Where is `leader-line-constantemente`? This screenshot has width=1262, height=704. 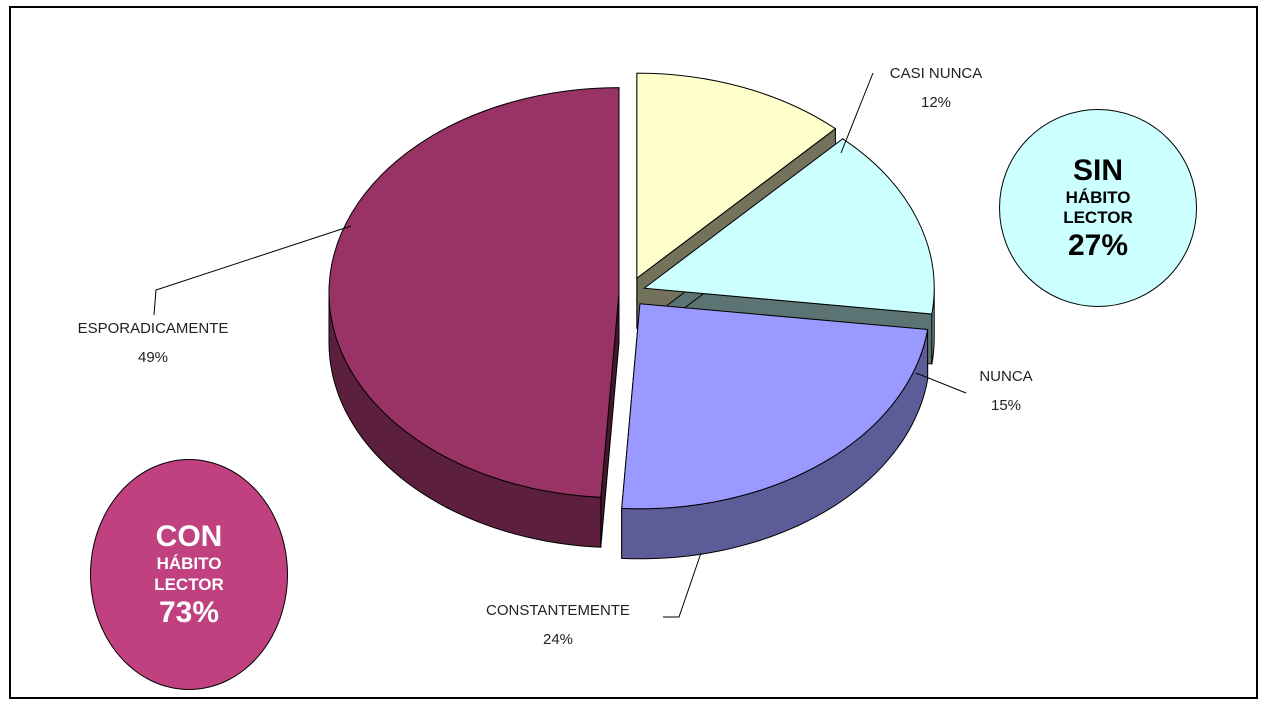 leader-line-constantemente is located at coordinates (682, 585).